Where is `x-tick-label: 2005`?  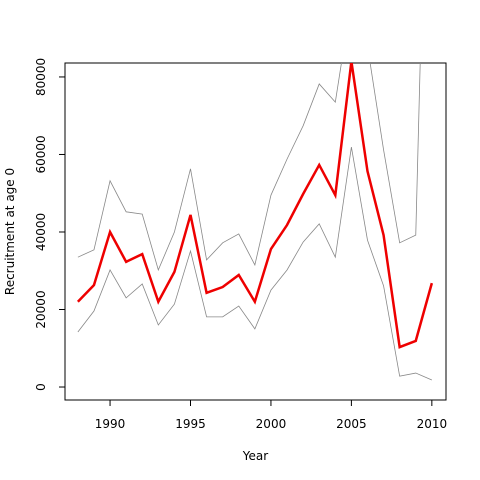 x-tick-label: 2005 is located at coordinates (351, 424).